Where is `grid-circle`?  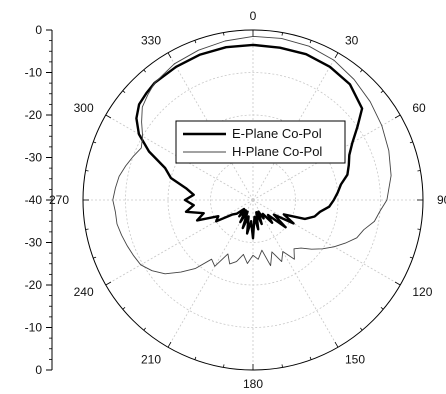 grid-circle is located at coordinates (253, 200).